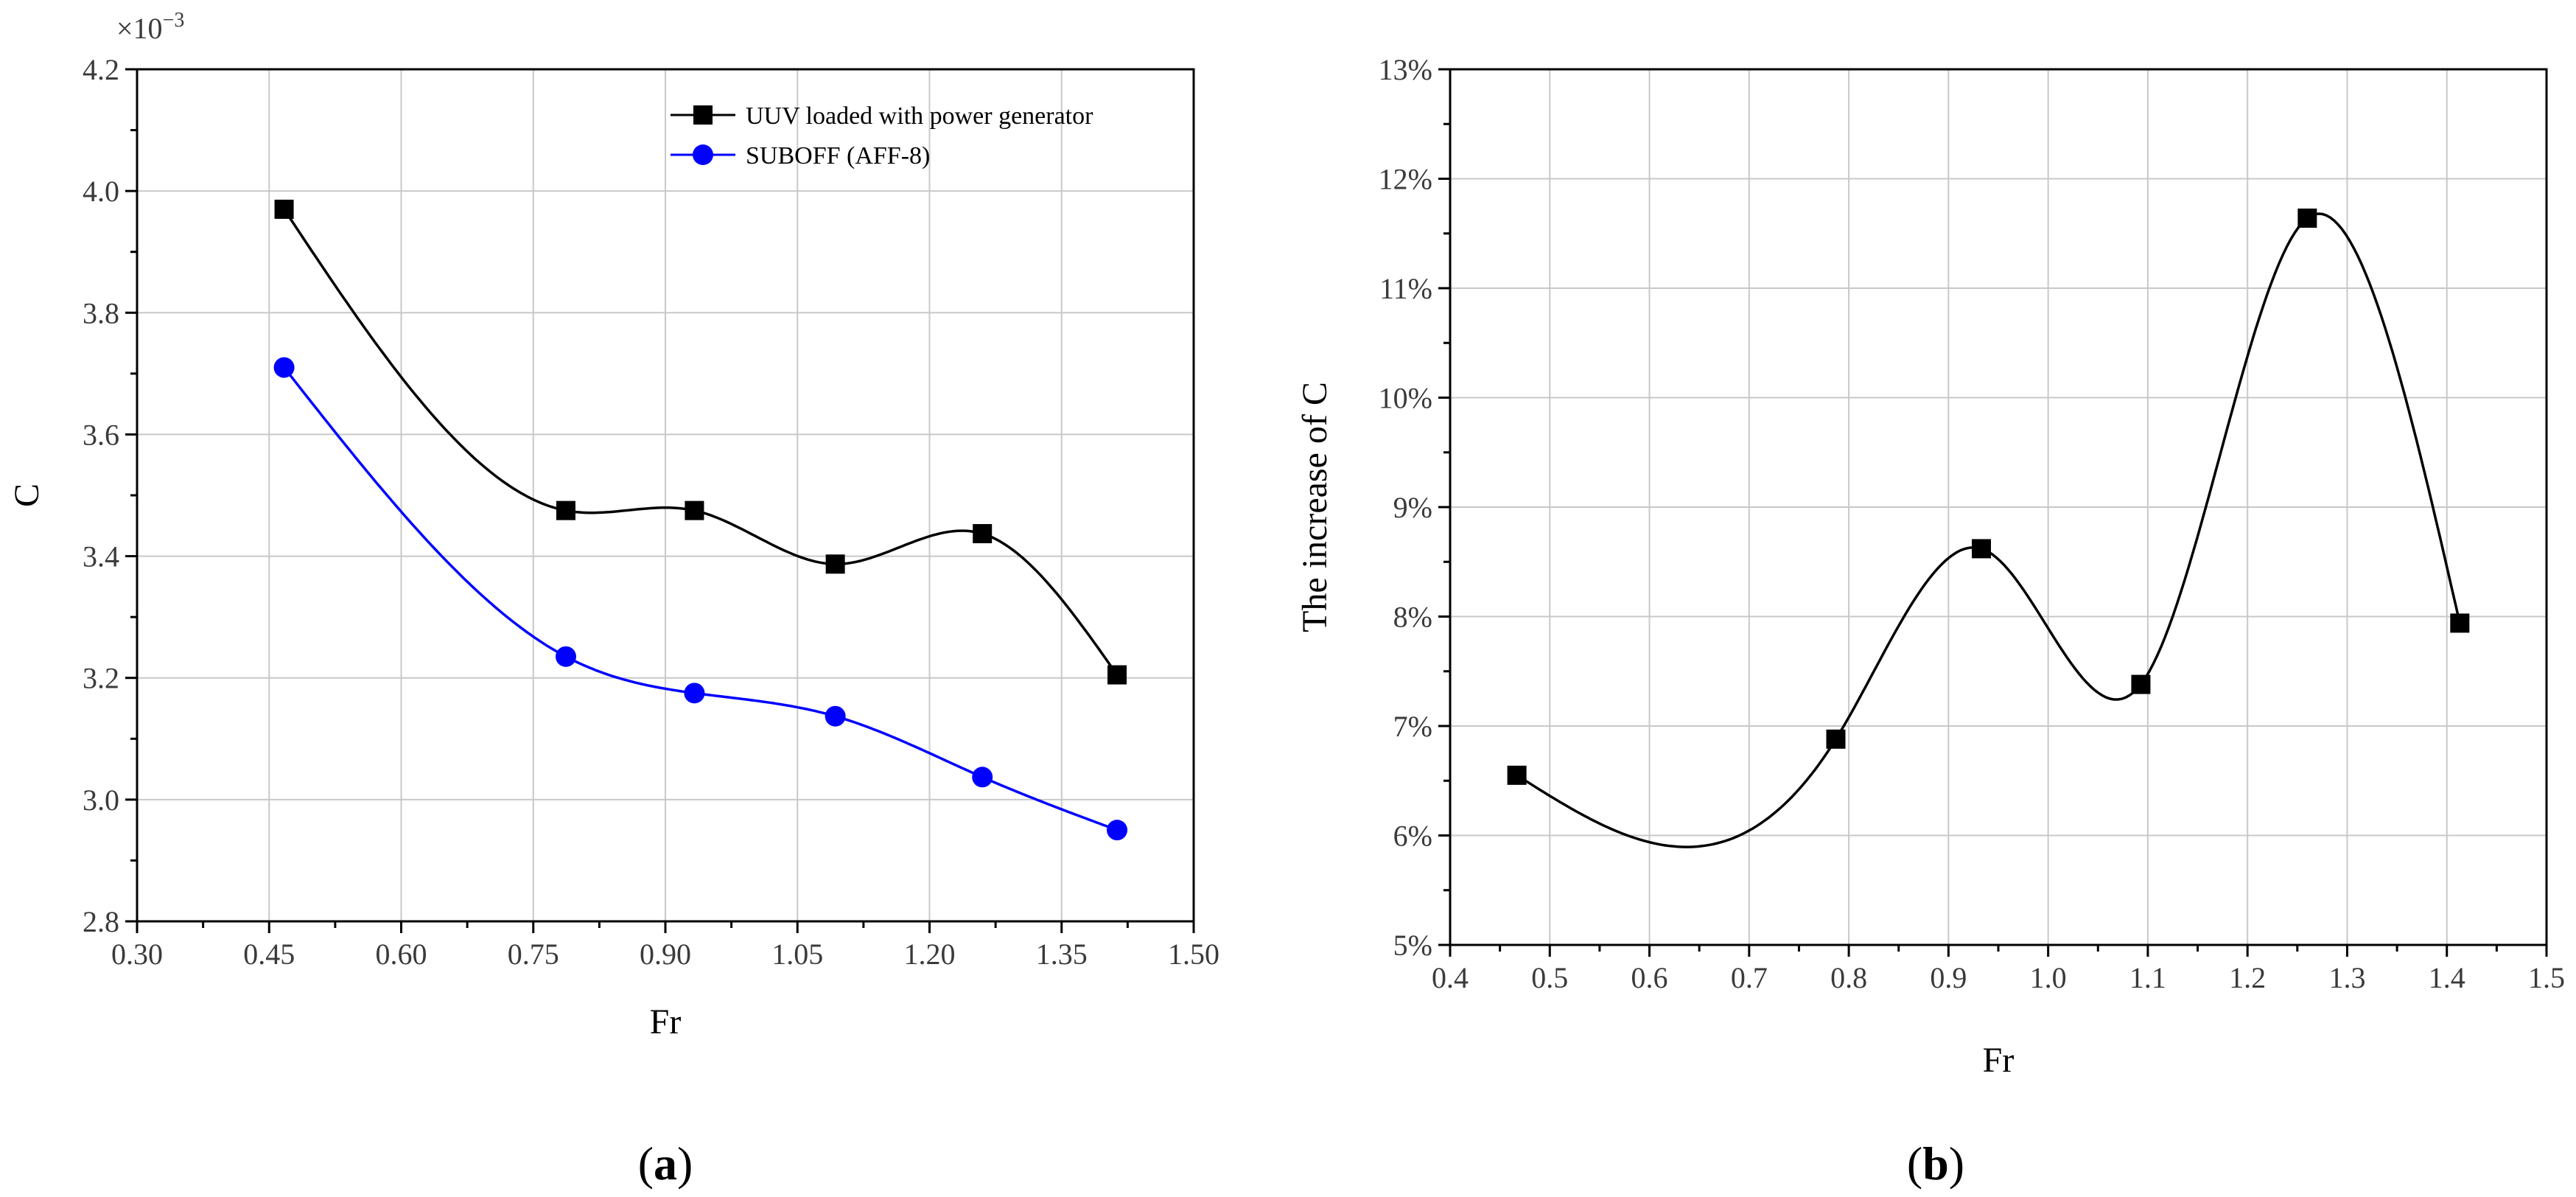 The height and width of the screenshot is (1197, 2576). Describe the element at coordinates (139, 28) in the screenshot. I see `chart-a-scale-base: ×10` at that location.